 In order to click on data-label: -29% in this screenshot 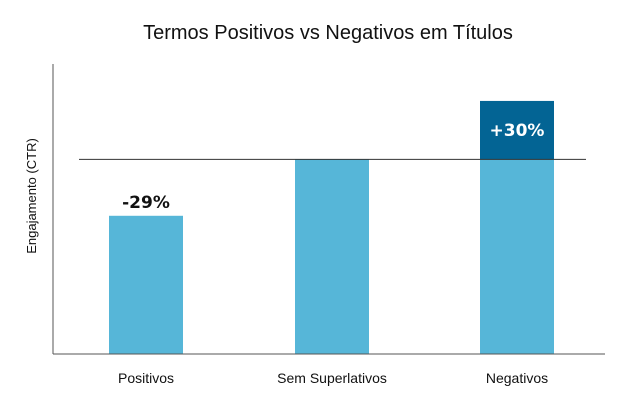, I will do `click(146, 203)`.